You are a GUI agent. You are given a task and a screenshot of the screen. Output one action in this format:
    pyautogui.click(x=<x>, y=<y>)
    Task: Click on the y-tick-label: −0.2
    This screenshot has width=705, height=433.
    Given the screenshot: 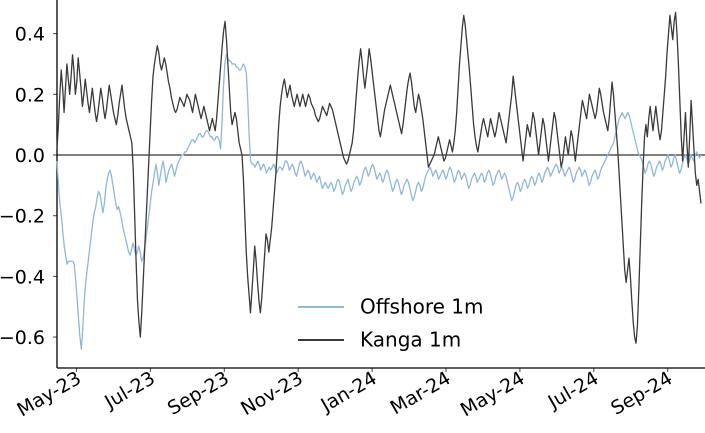 What is the action you would take?
    pyautogui.click(x=22, y=217)
    